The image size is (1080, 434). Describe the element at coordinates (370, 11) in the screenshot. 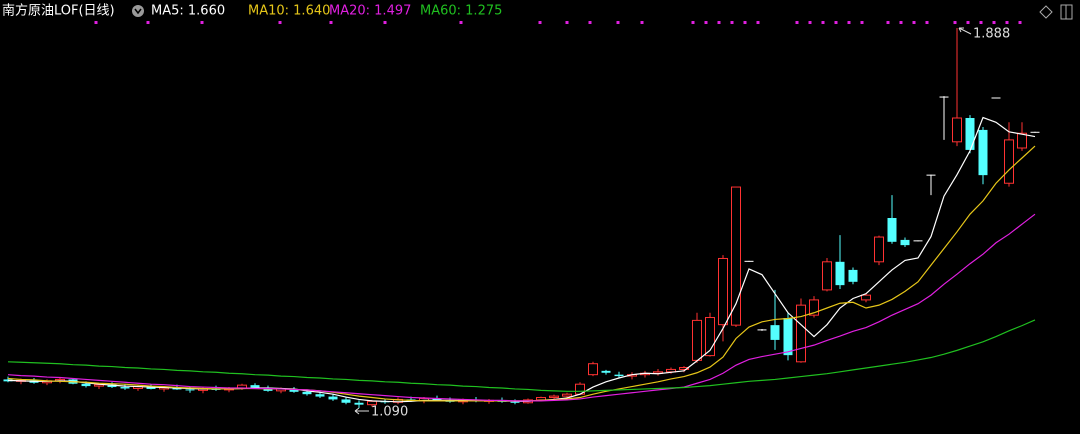

I see `legend-entry: MA20: 1.497` at that location.